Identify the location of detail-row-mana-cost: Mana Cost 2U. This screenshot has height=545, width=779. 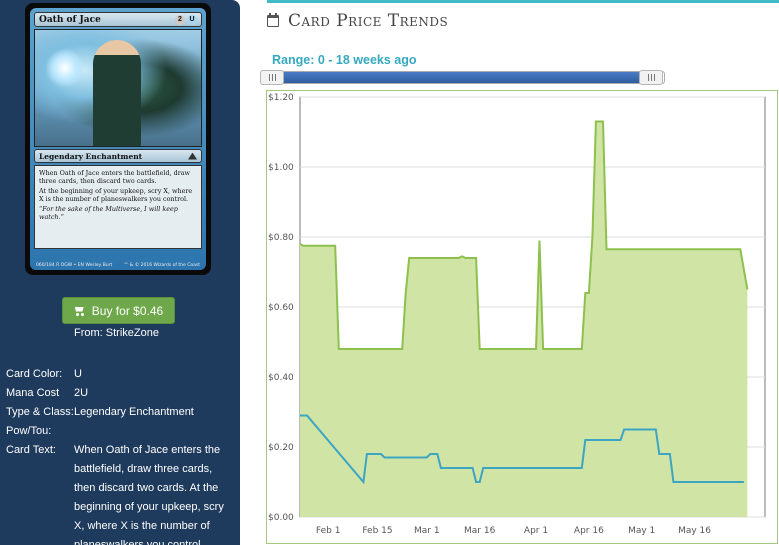
(121, 393).